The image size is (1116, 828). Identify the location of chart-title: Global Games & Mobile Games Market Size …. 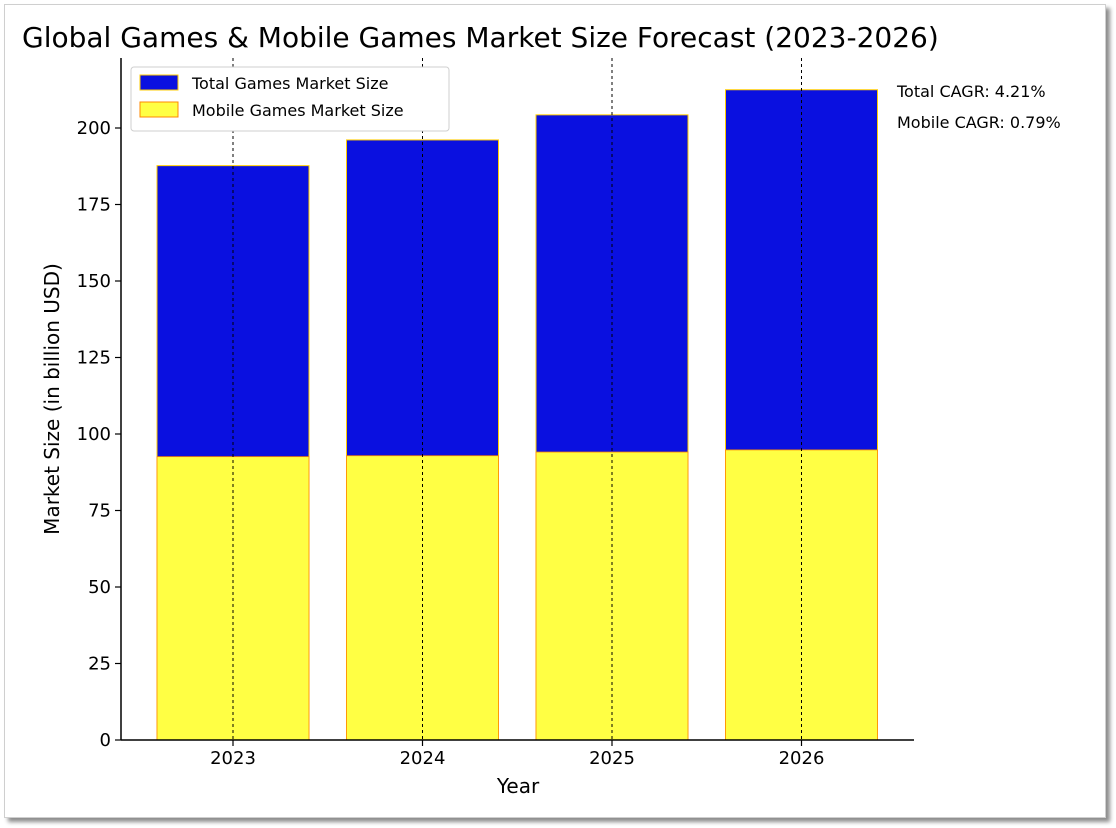
(480, 37).